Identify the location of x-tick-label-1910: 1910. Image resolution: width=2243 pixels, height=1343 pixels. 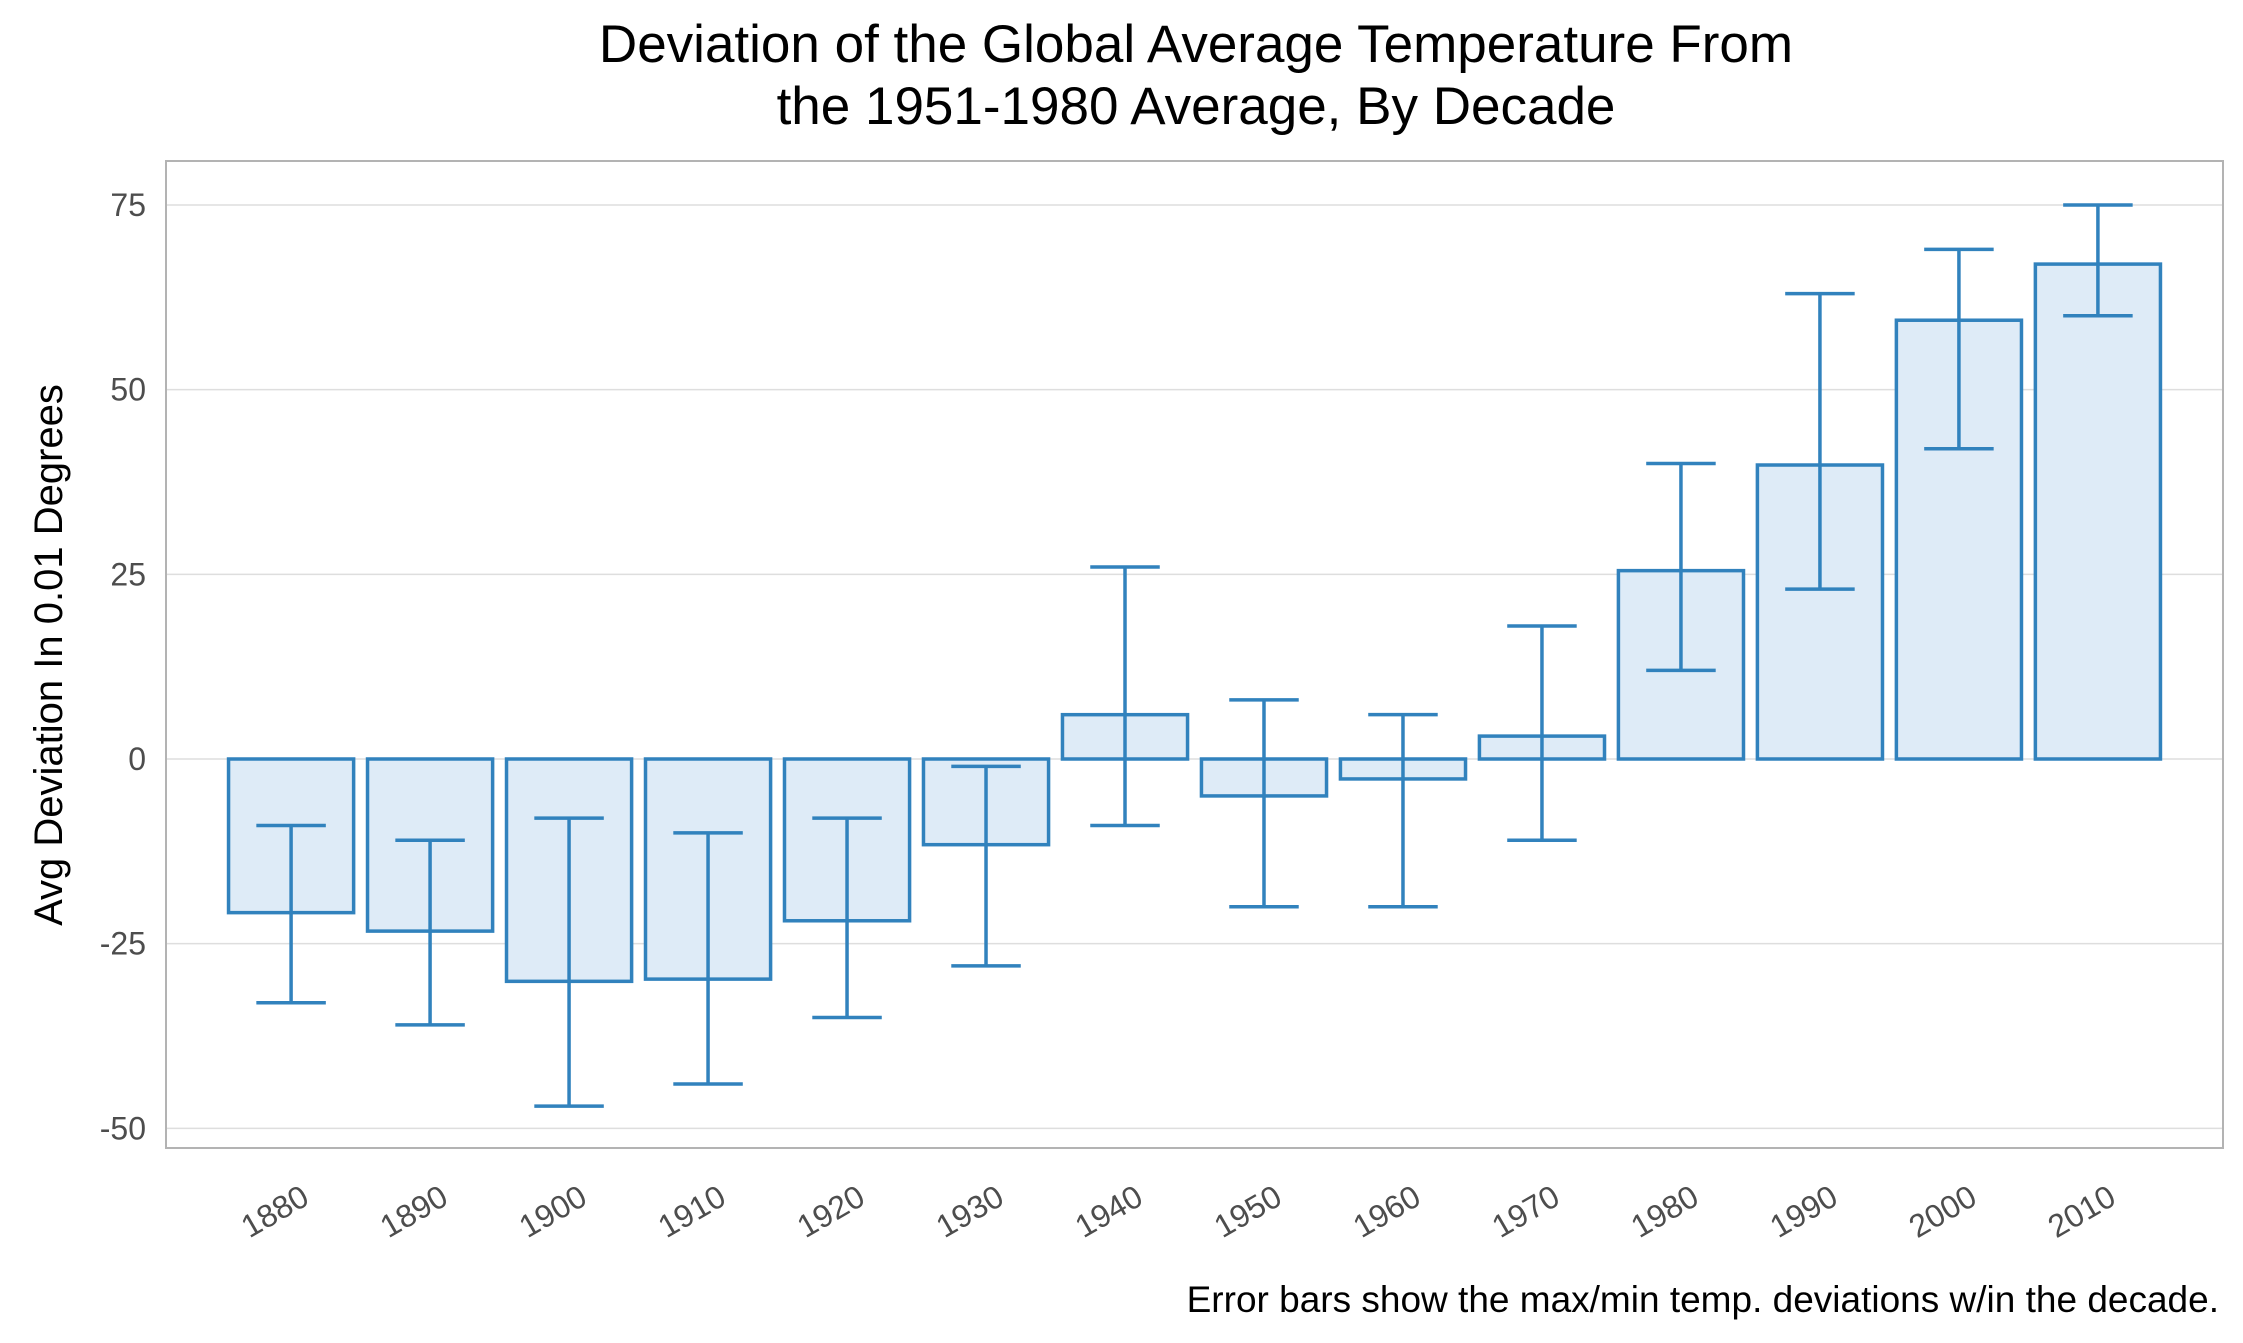
(692, 1211).